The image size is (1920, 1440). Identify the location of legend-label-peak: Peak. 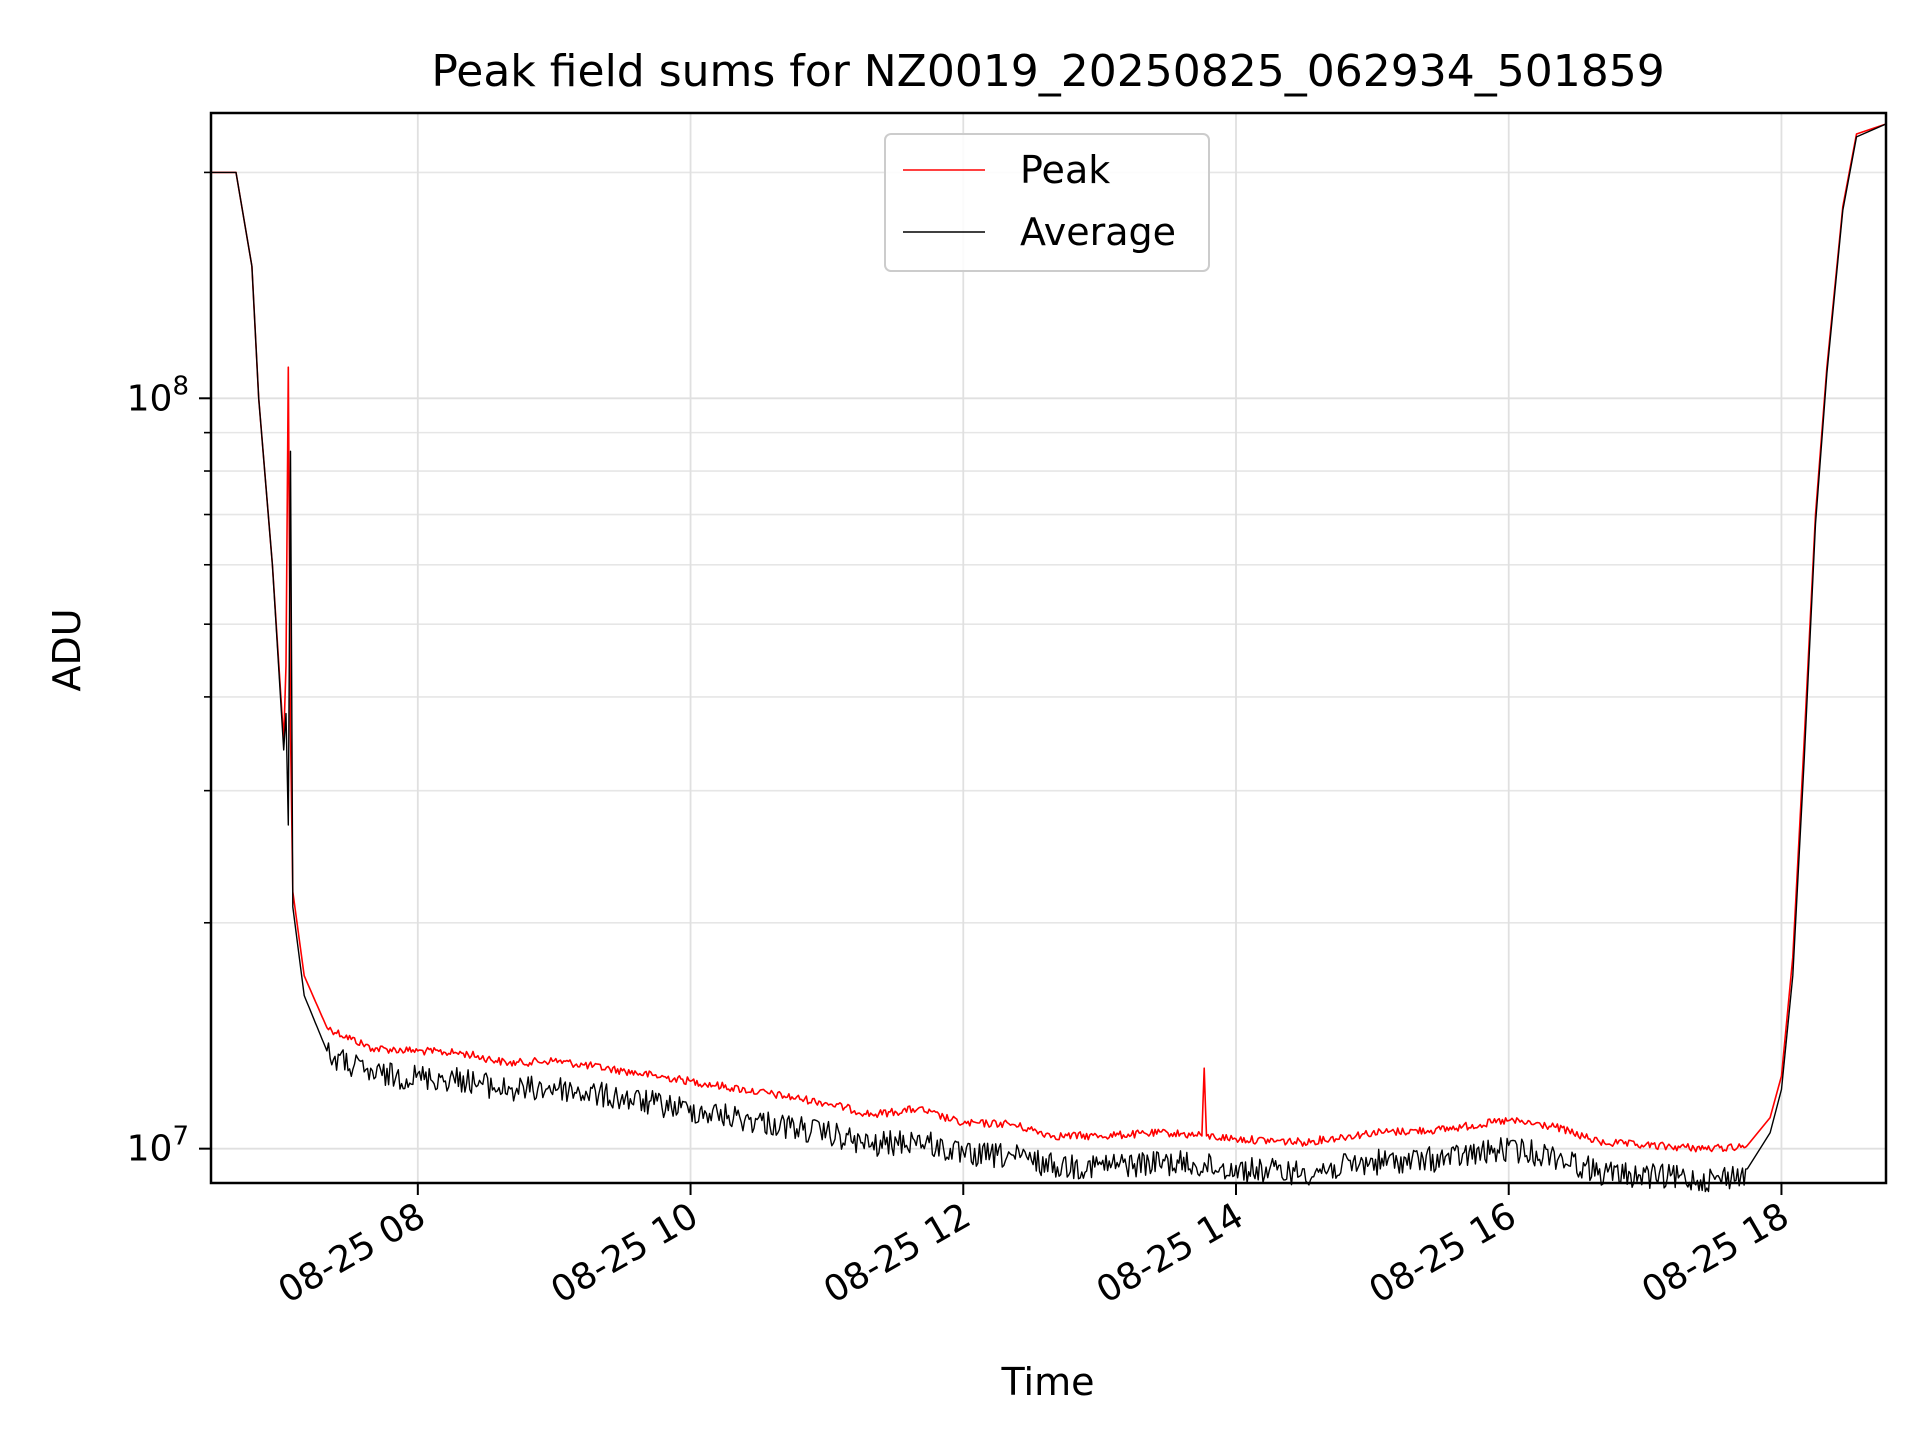
(1065, 170).